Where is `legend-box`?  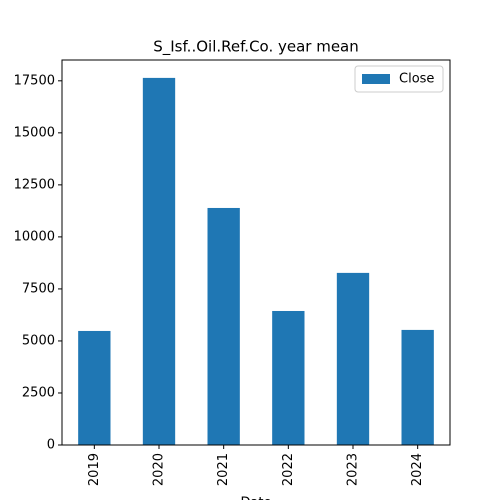
legend-box is located at coordinates (399, 79).